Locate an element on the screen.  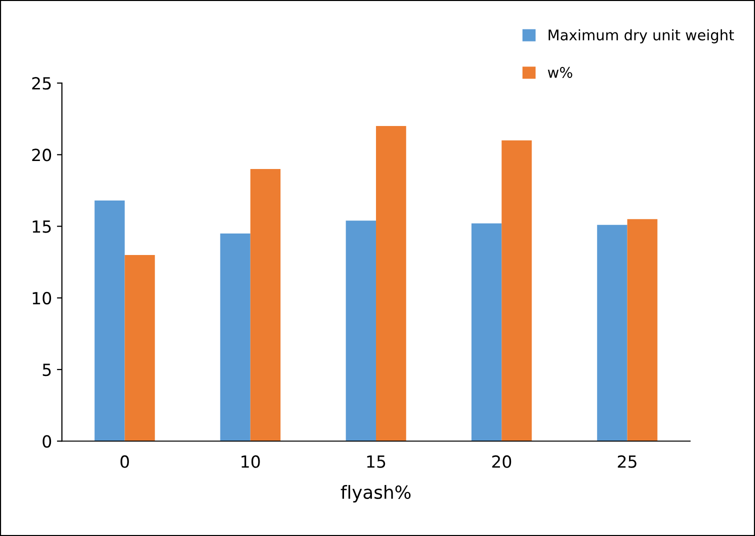
y-tick-label: 10 is located at coordinates (42, 298).